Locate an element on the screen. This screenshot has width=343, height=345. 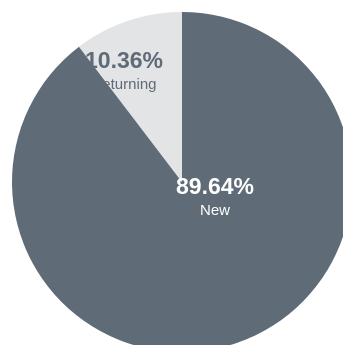
slice-label-new: New is located at coordinates (215, 210).